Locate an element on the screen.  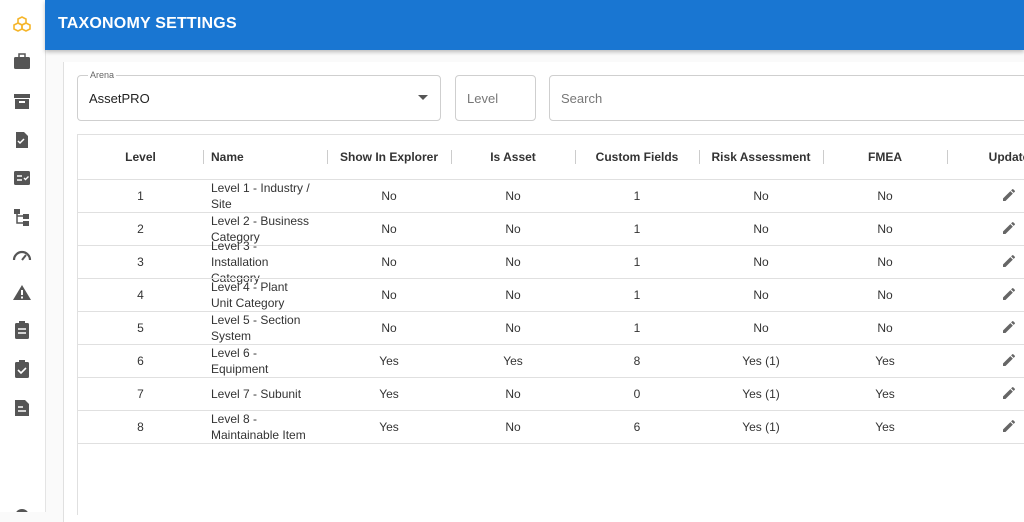
table-cell: 4 is located at coordinates (140, 294).